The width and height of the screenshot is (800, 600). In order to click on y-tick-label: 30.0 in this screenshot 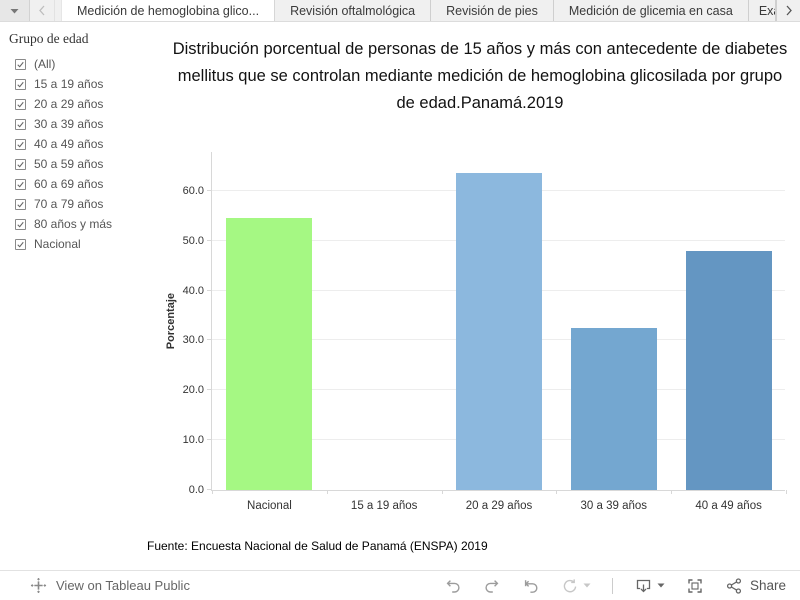, I will do `click(193, 340)`.